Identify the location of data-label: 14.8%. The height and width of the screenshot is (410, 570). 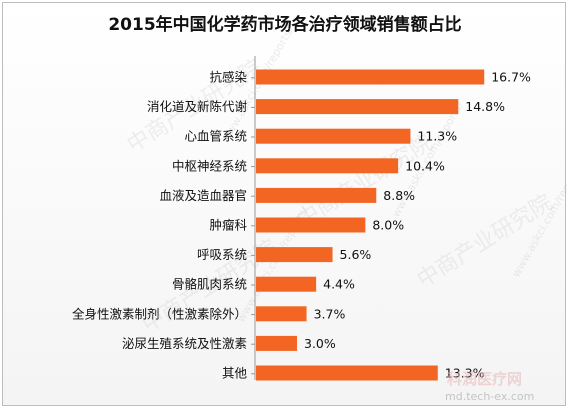
(485, 106).